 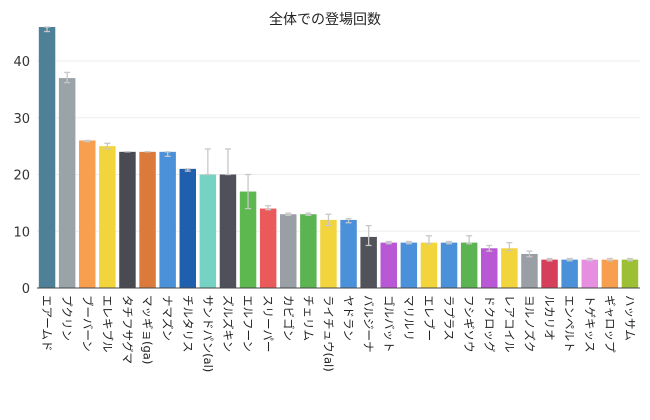 I want to click on x-tick-label: タチフサグマ, so click(x=127, y=329).